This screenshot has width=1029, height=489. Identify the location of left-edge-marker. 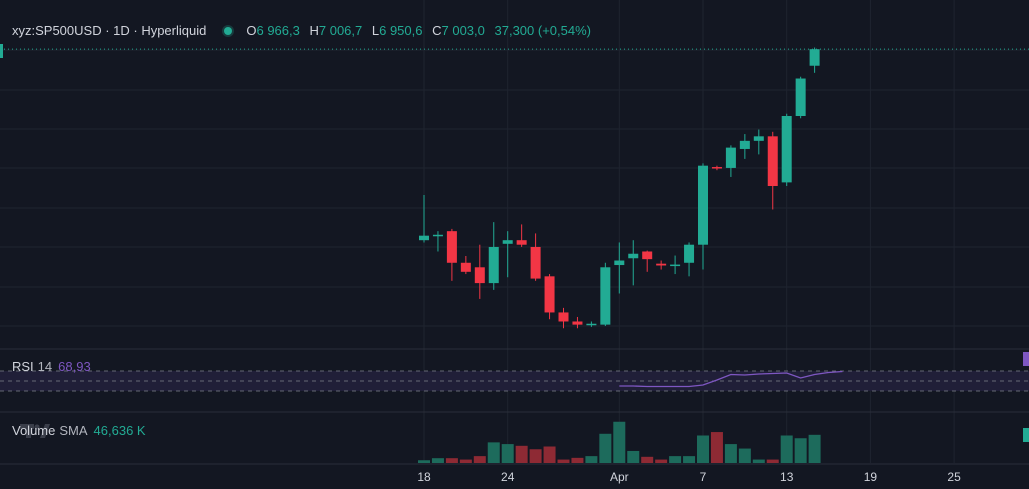
(1, 51).